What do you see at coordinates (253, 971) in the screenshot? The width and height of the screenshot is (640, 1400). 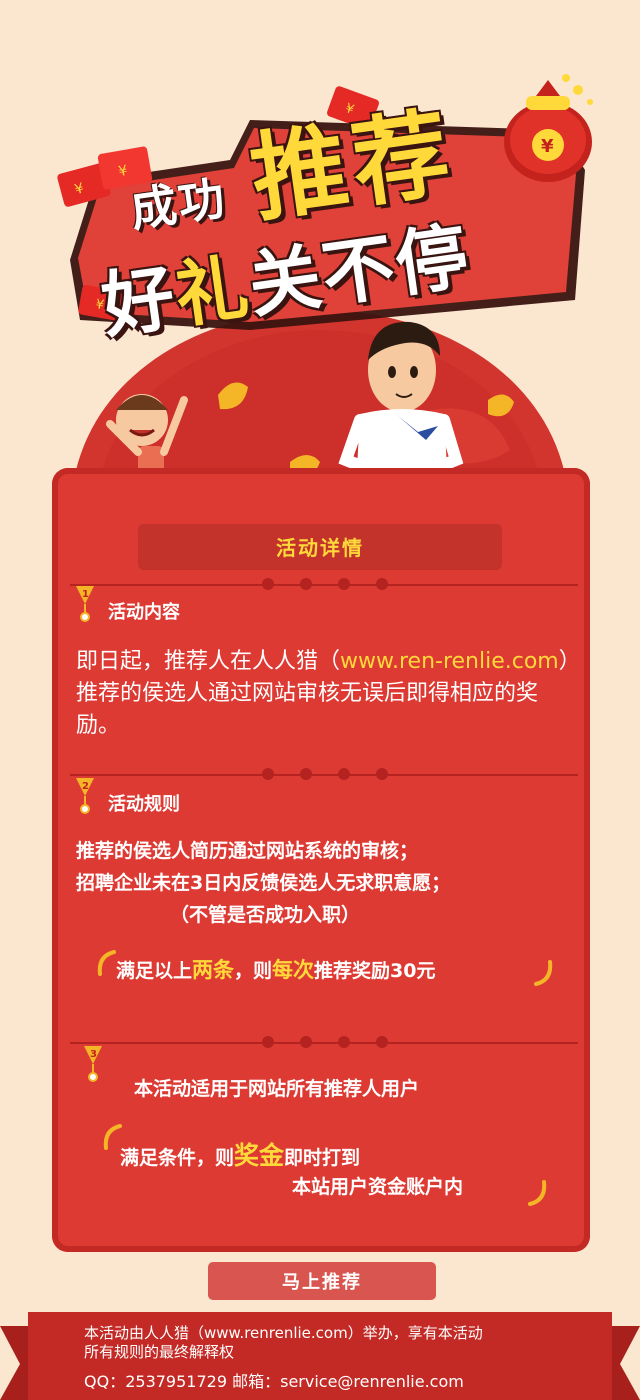 I see `reward-text-b: ，则` at bounding box center [253, 971].